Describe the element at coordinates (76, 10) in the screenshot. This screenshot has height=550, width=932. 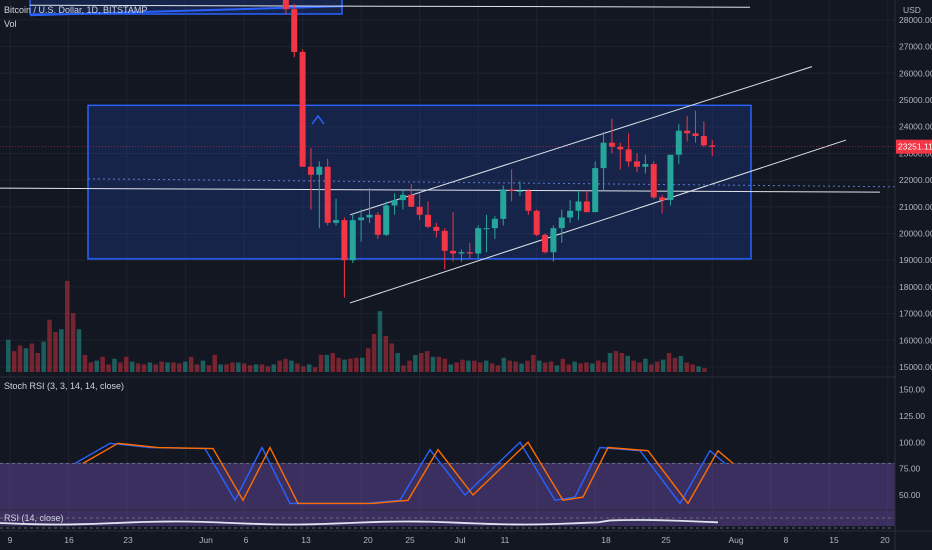
I see `symbol-title: Bitcoin / U.S. Dollar, 1D, BITSTAMP` at that location.